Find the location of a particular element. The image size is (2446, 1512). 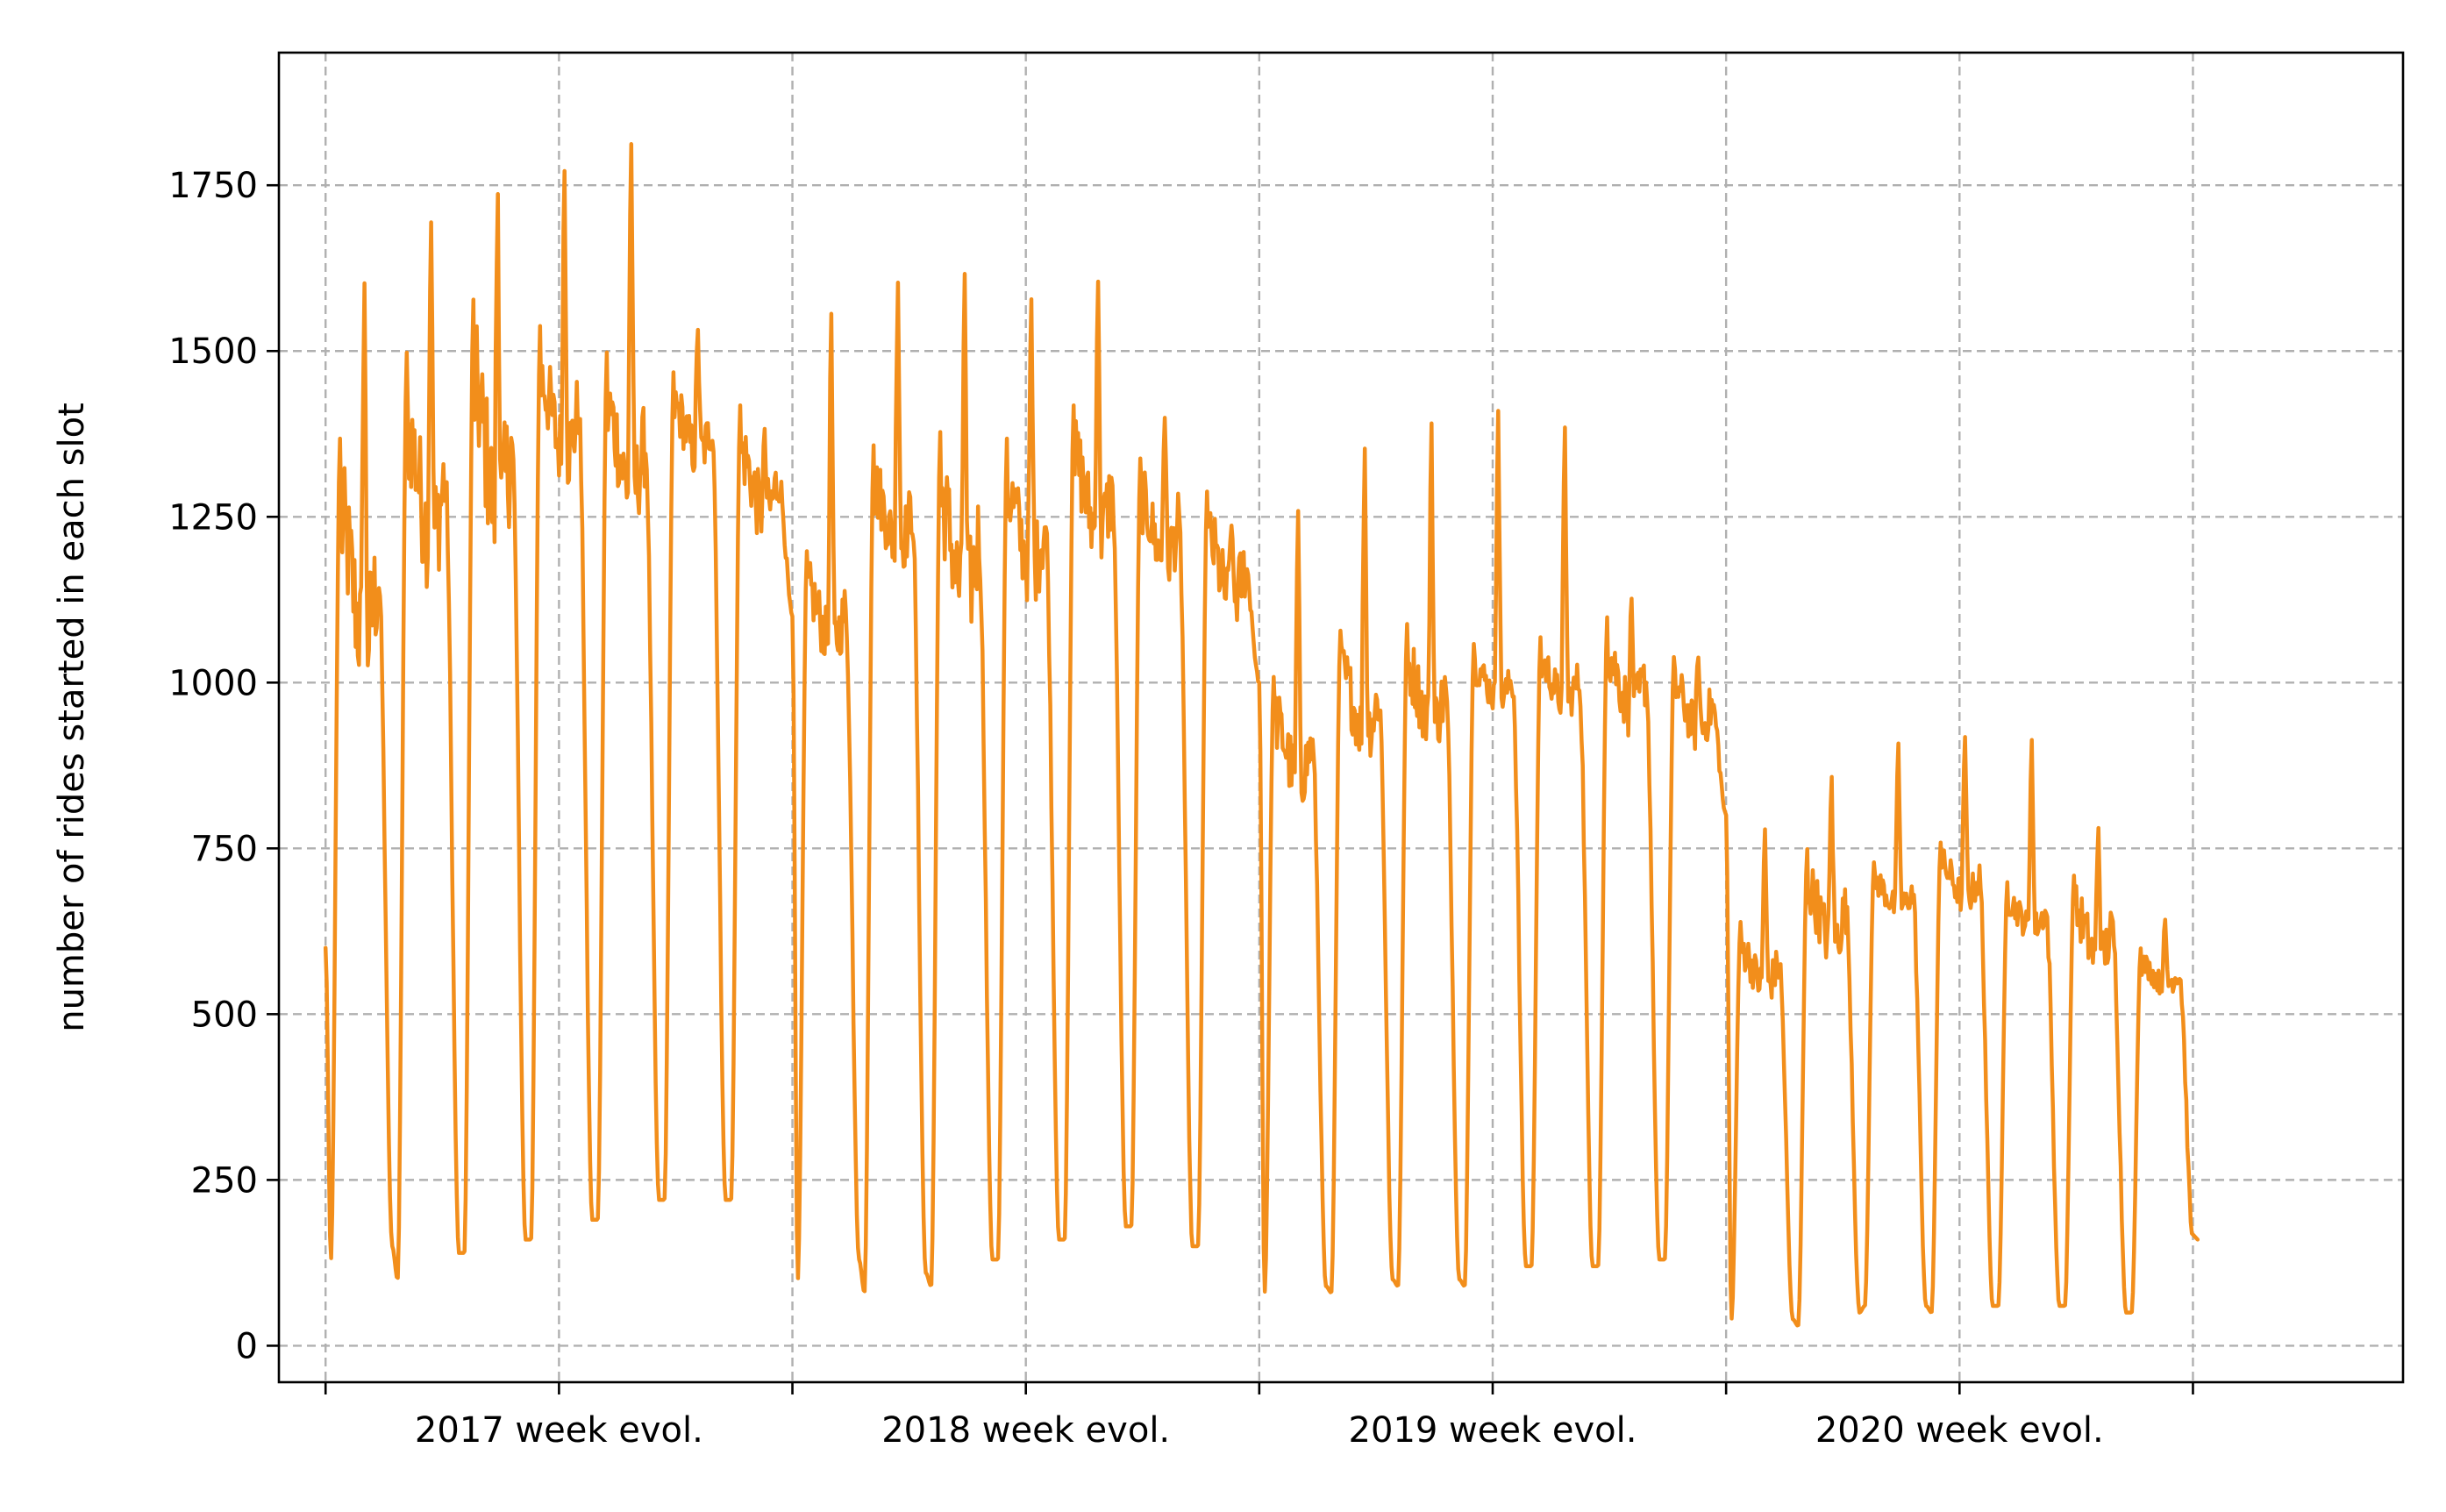

y-tick-label: 500 is located at coordinates (224, 1015).